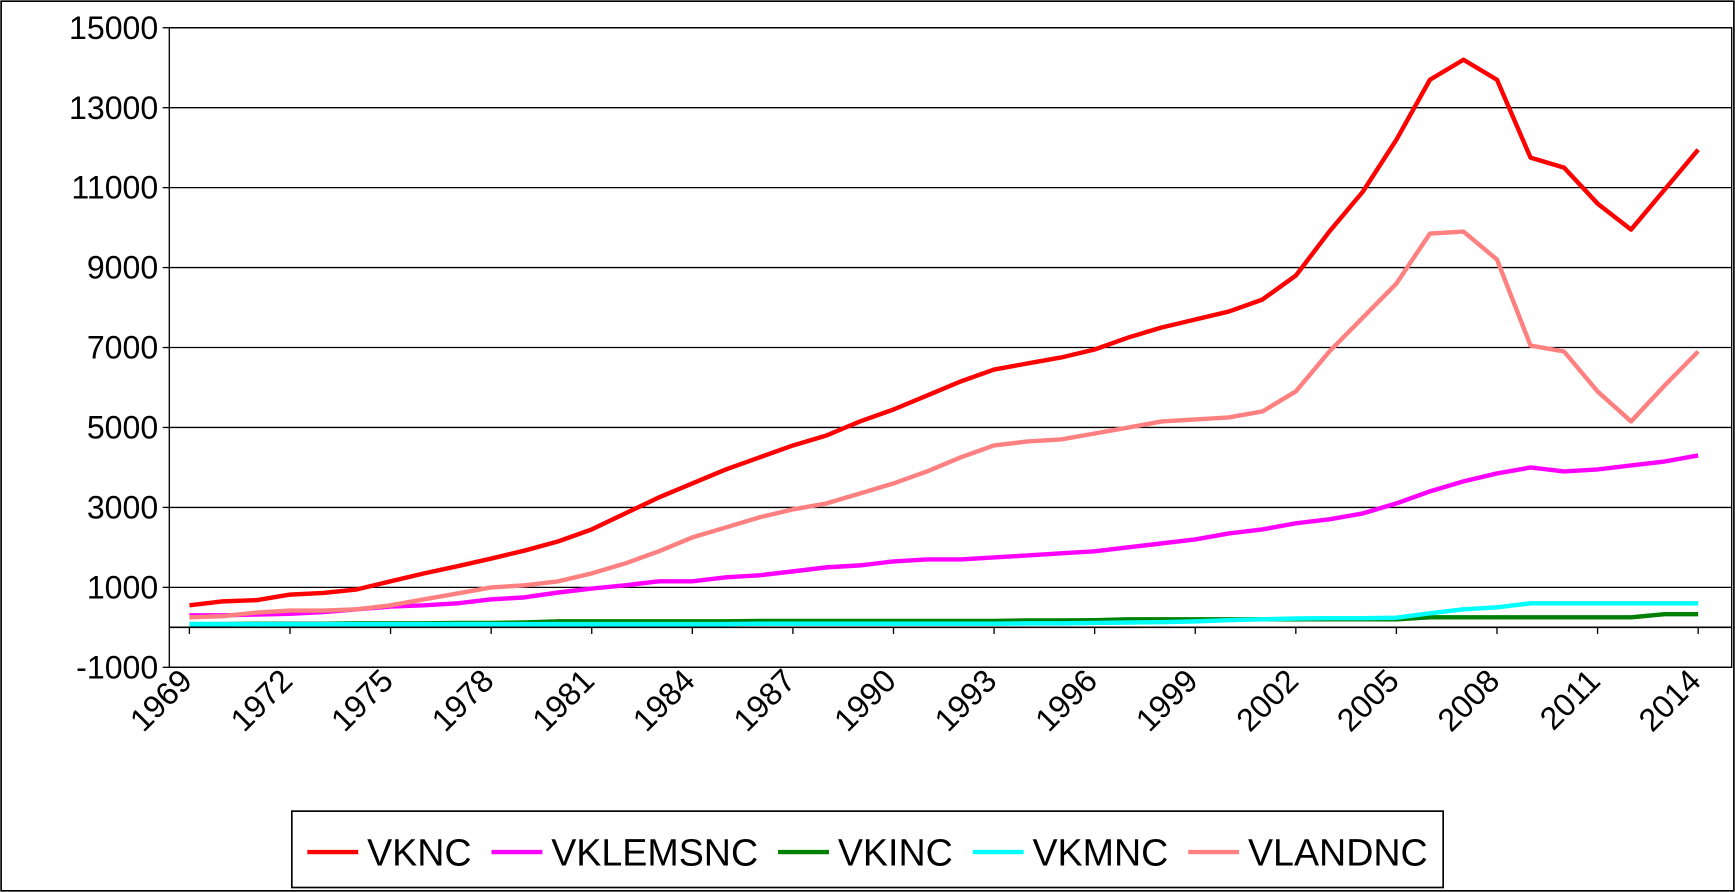  I want to click on y-tick-label: 7000, so click(122, 348).